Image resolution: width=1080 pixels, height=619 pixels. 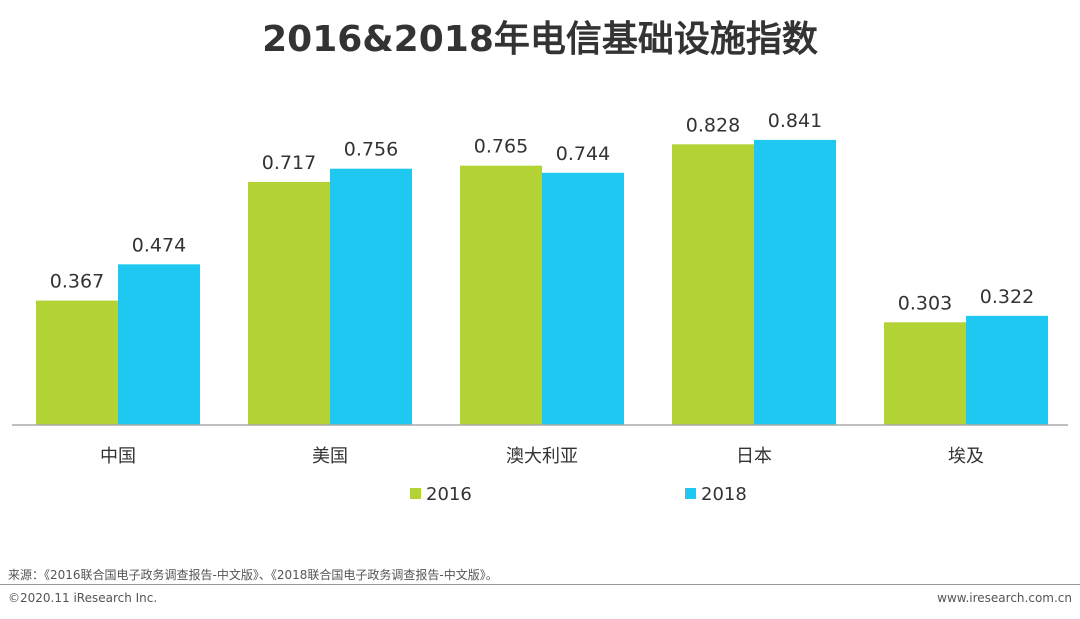 I want to click on category-label-3: 日本, so click(x=754, y=456).